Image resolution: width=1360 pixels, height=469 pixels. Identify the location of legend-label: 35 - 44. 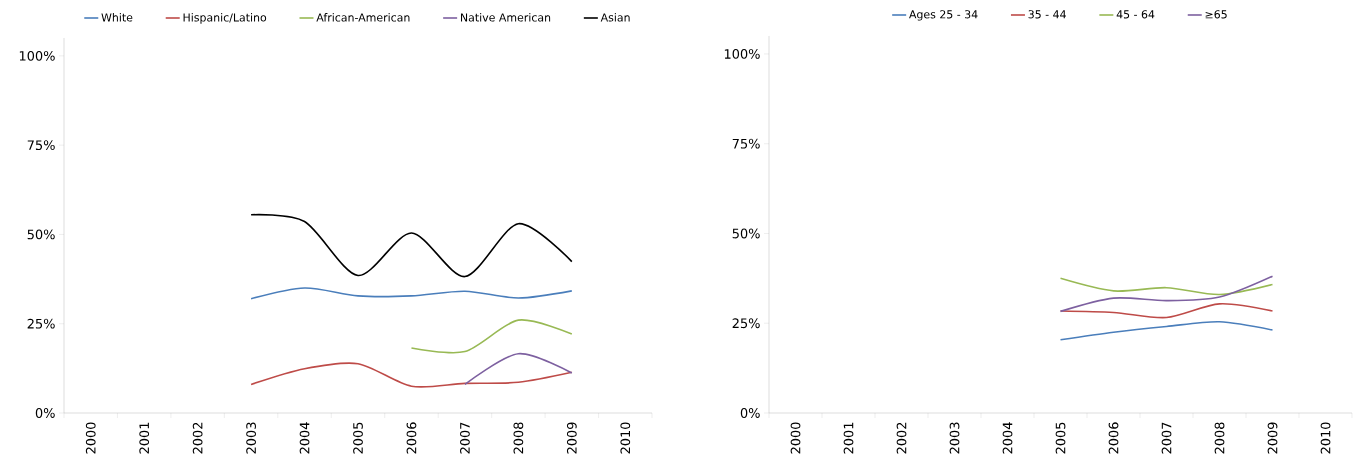
(1047, 14).